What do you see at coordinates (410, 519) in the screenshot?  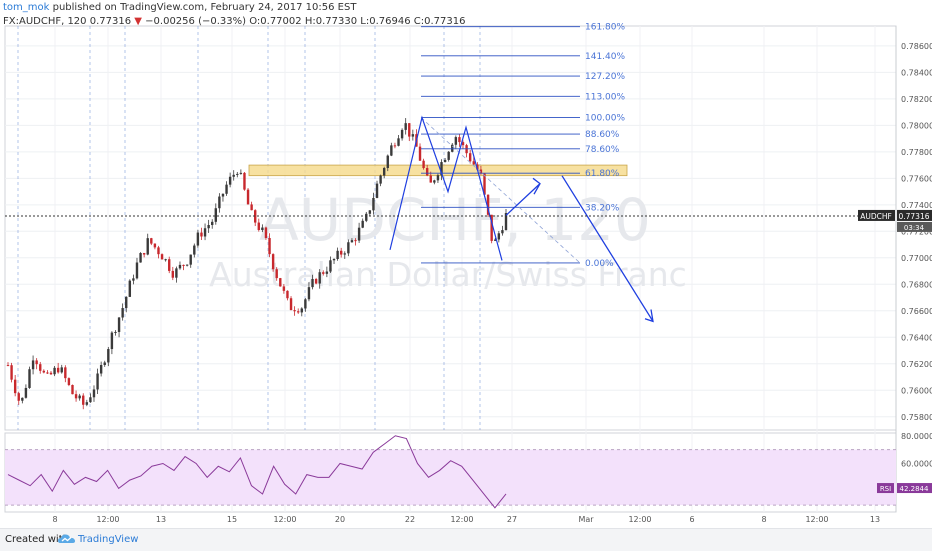 I see `time-tick-label: 22` at bounding box center [410, 519].